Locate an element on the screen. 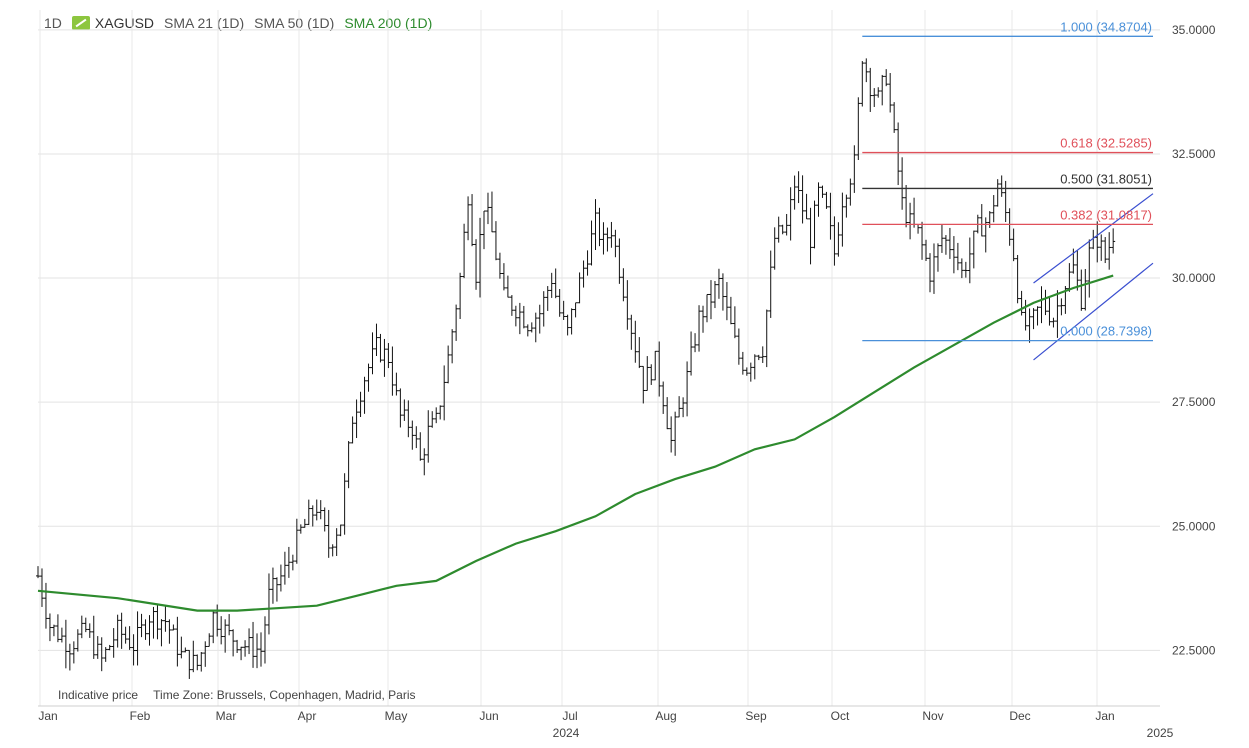  x-tick-label: Mar is located at coordinates (226, 716).